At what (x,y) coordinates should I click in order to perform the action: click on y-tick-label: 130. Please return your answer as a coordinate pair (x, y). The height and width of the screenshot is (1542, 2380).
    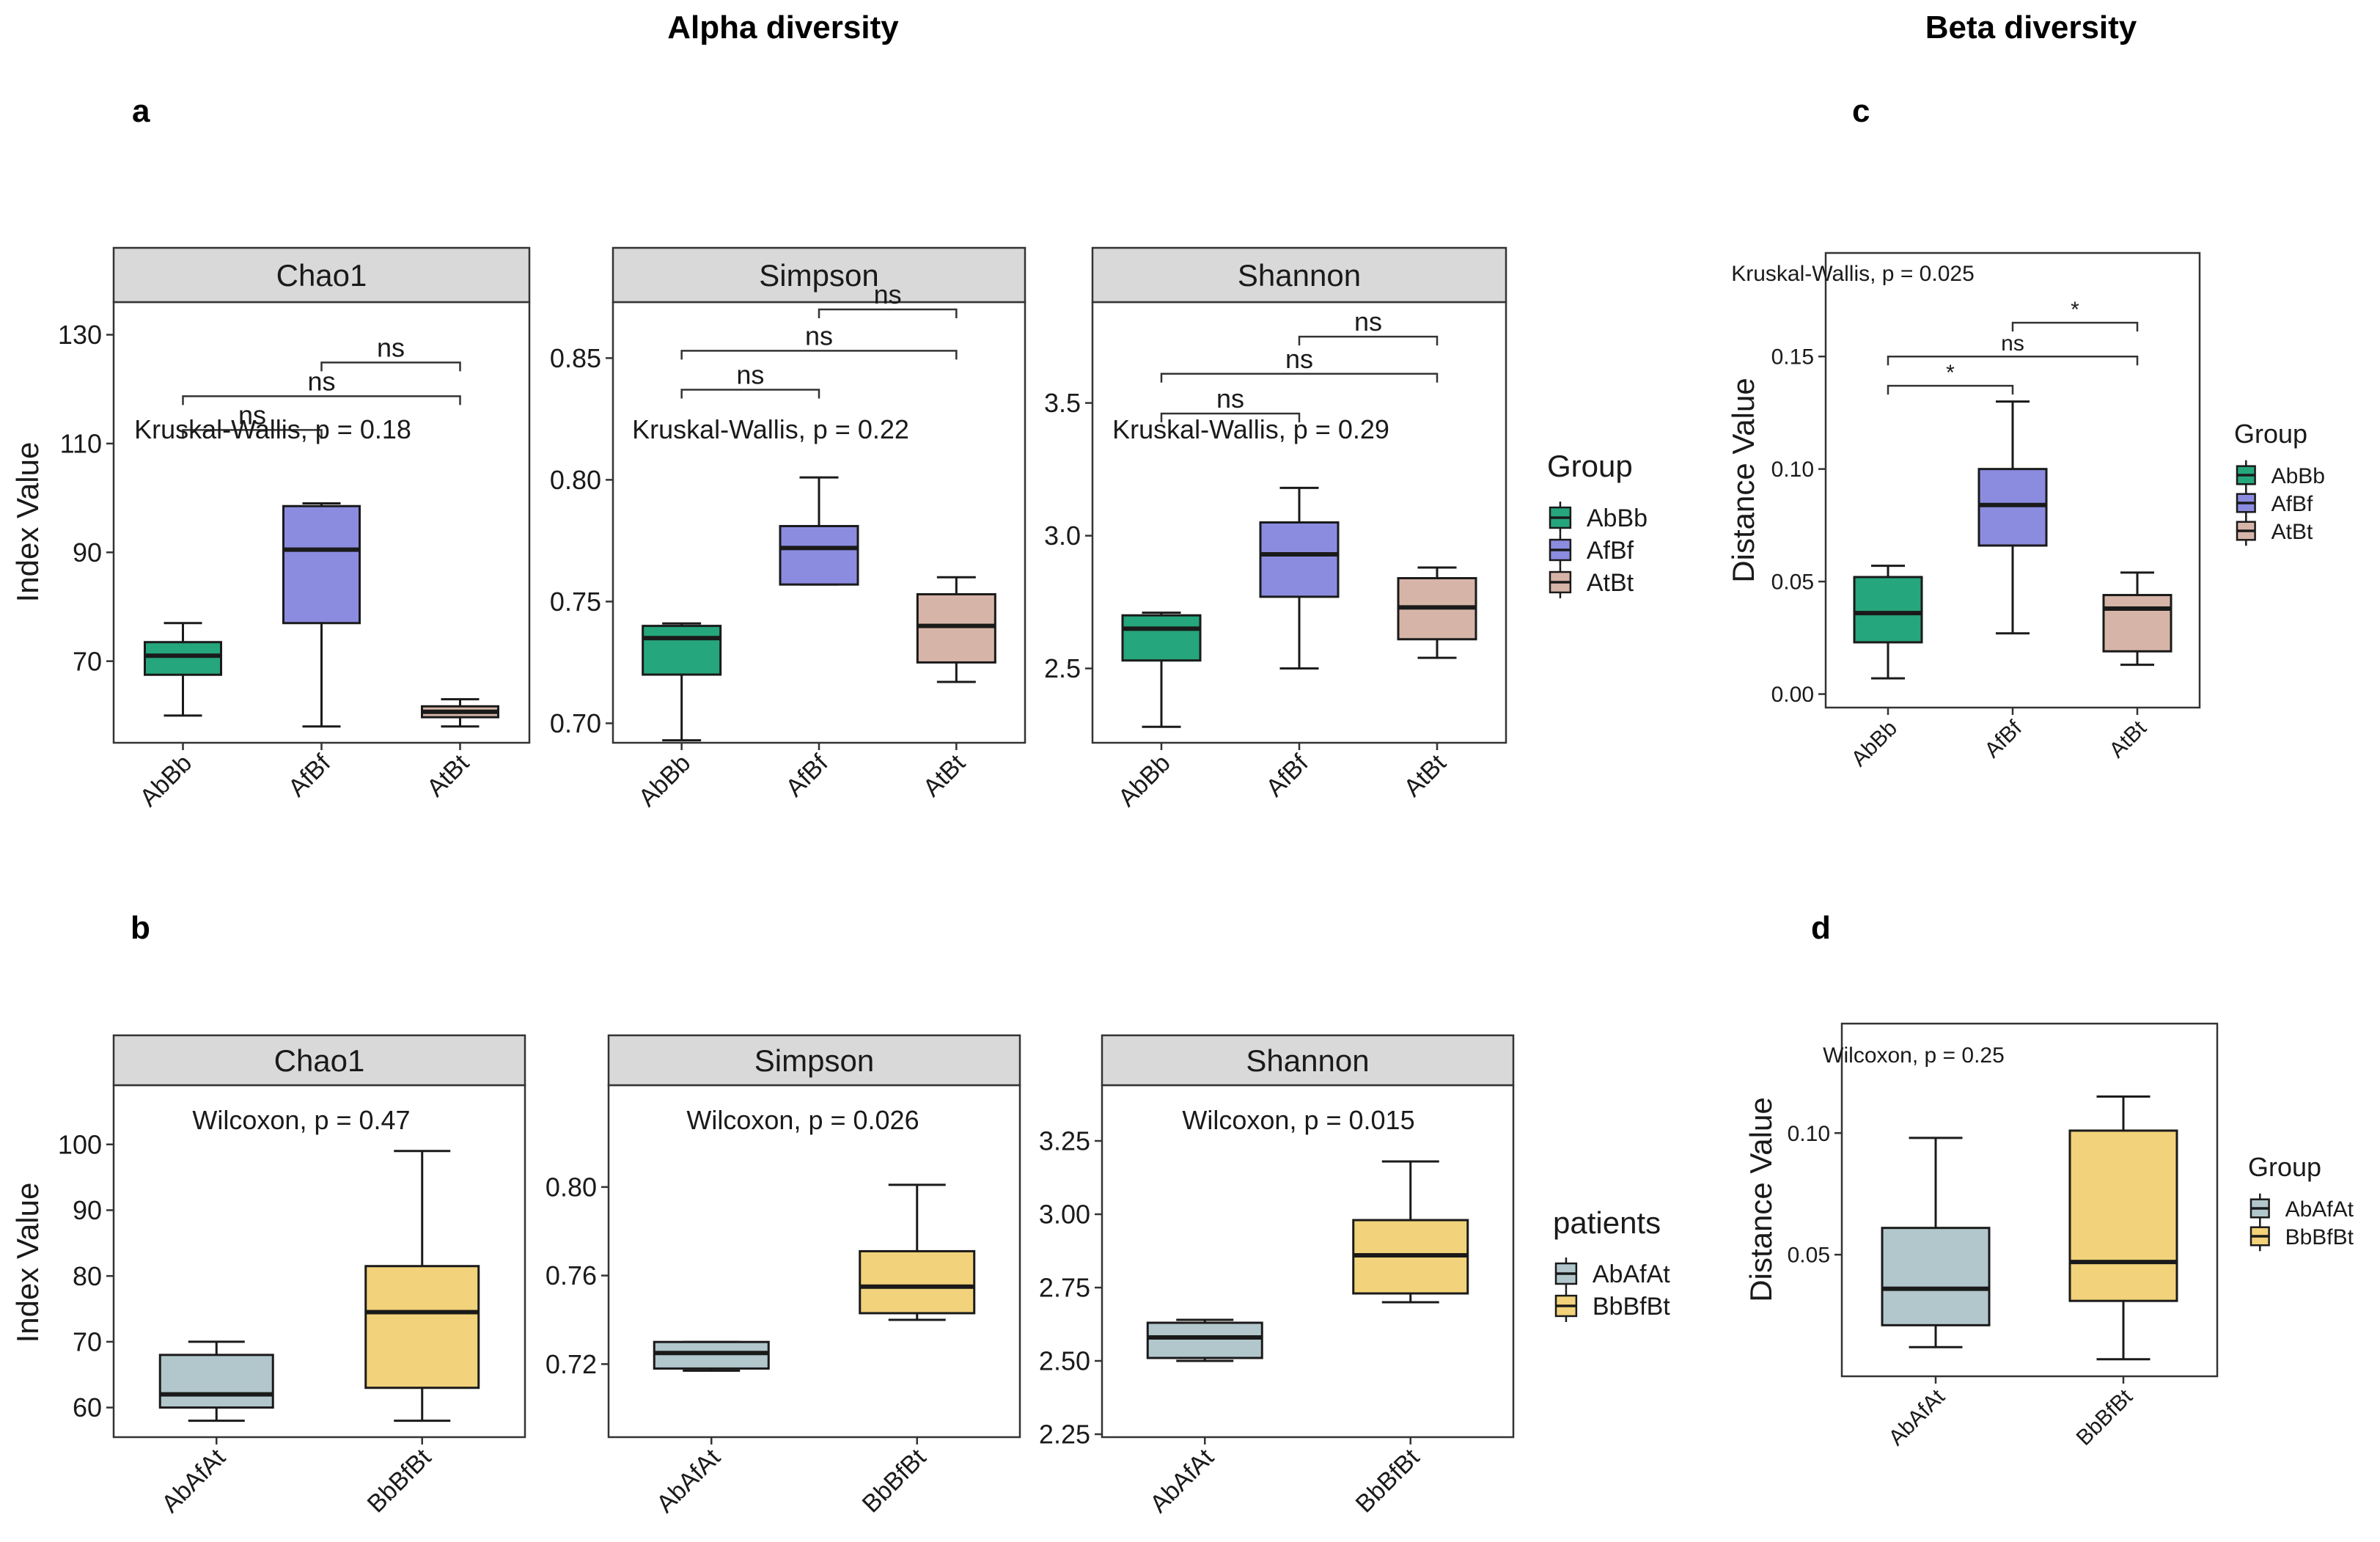
    Looking at the image, I should click on (80, 335).